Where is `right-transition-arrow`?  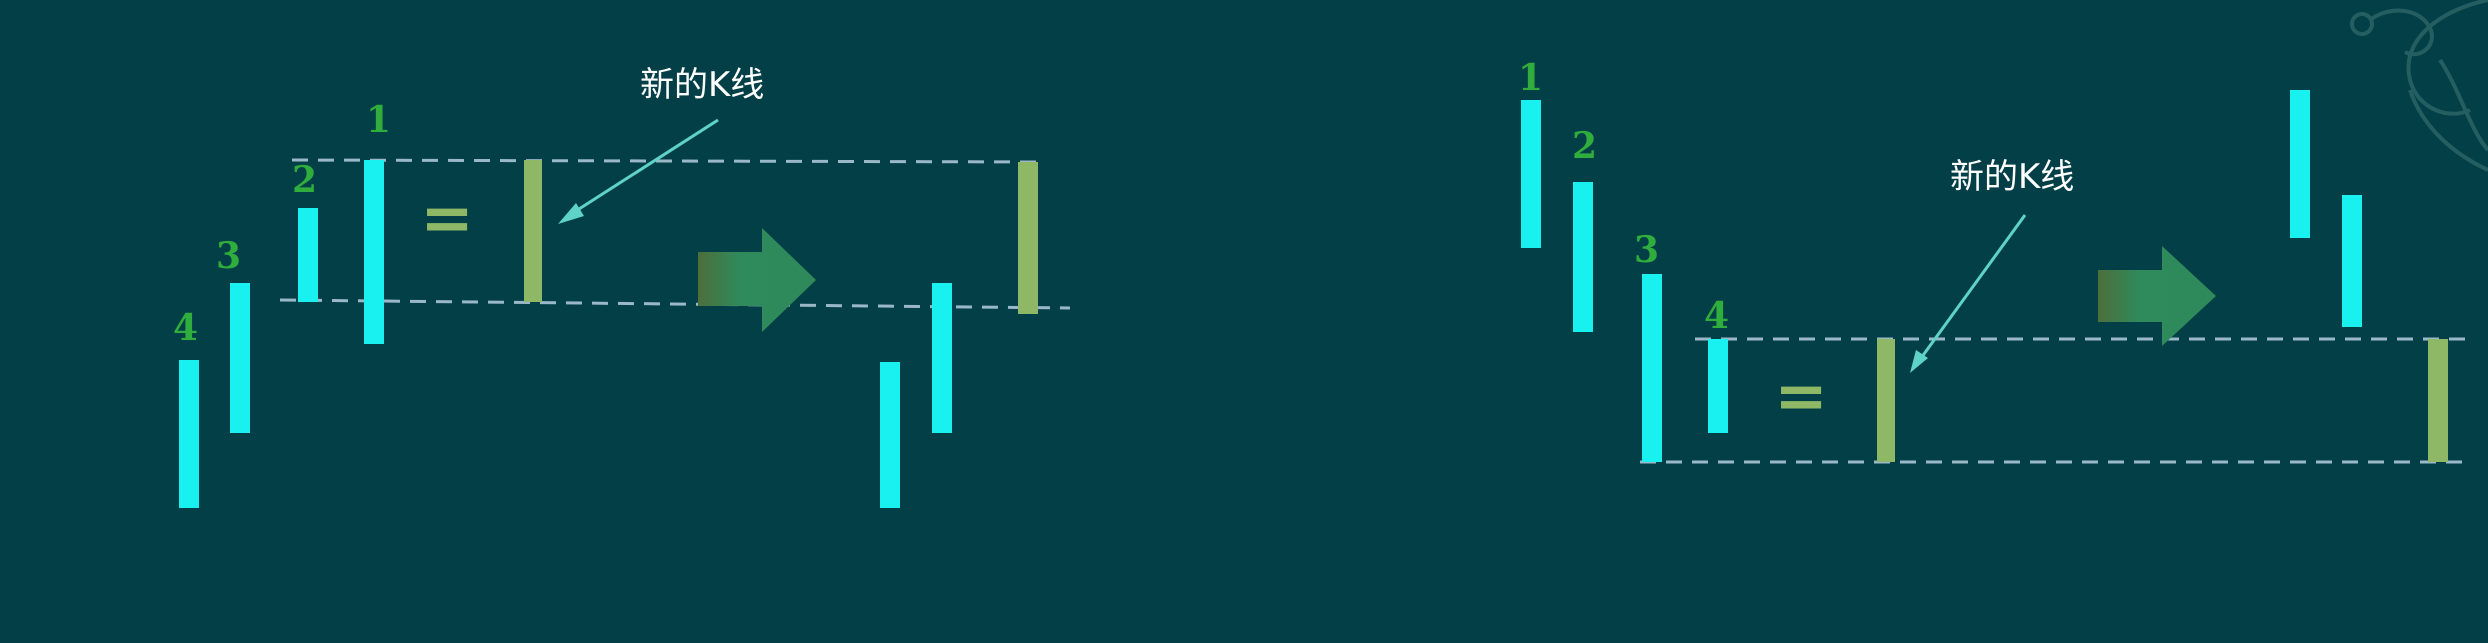
right-transition-arrow is located at coordinates (2157, 296).